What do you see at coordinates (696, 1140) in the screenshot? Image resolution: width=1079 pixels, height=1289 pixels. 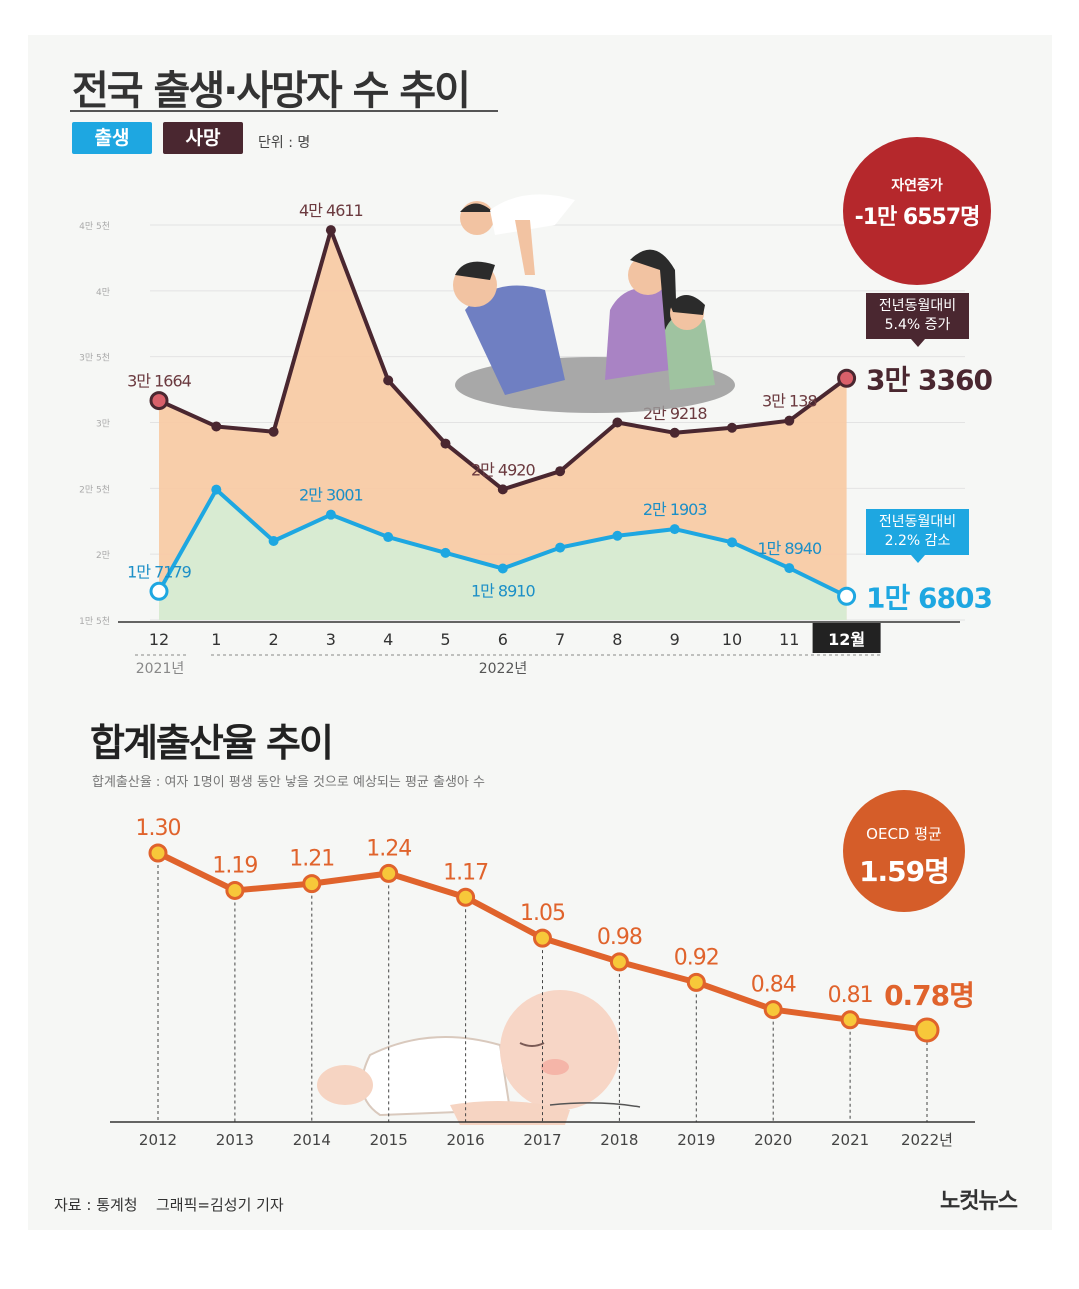 I see `x-tick-label: 2019` at bounding box center [696, 1140].